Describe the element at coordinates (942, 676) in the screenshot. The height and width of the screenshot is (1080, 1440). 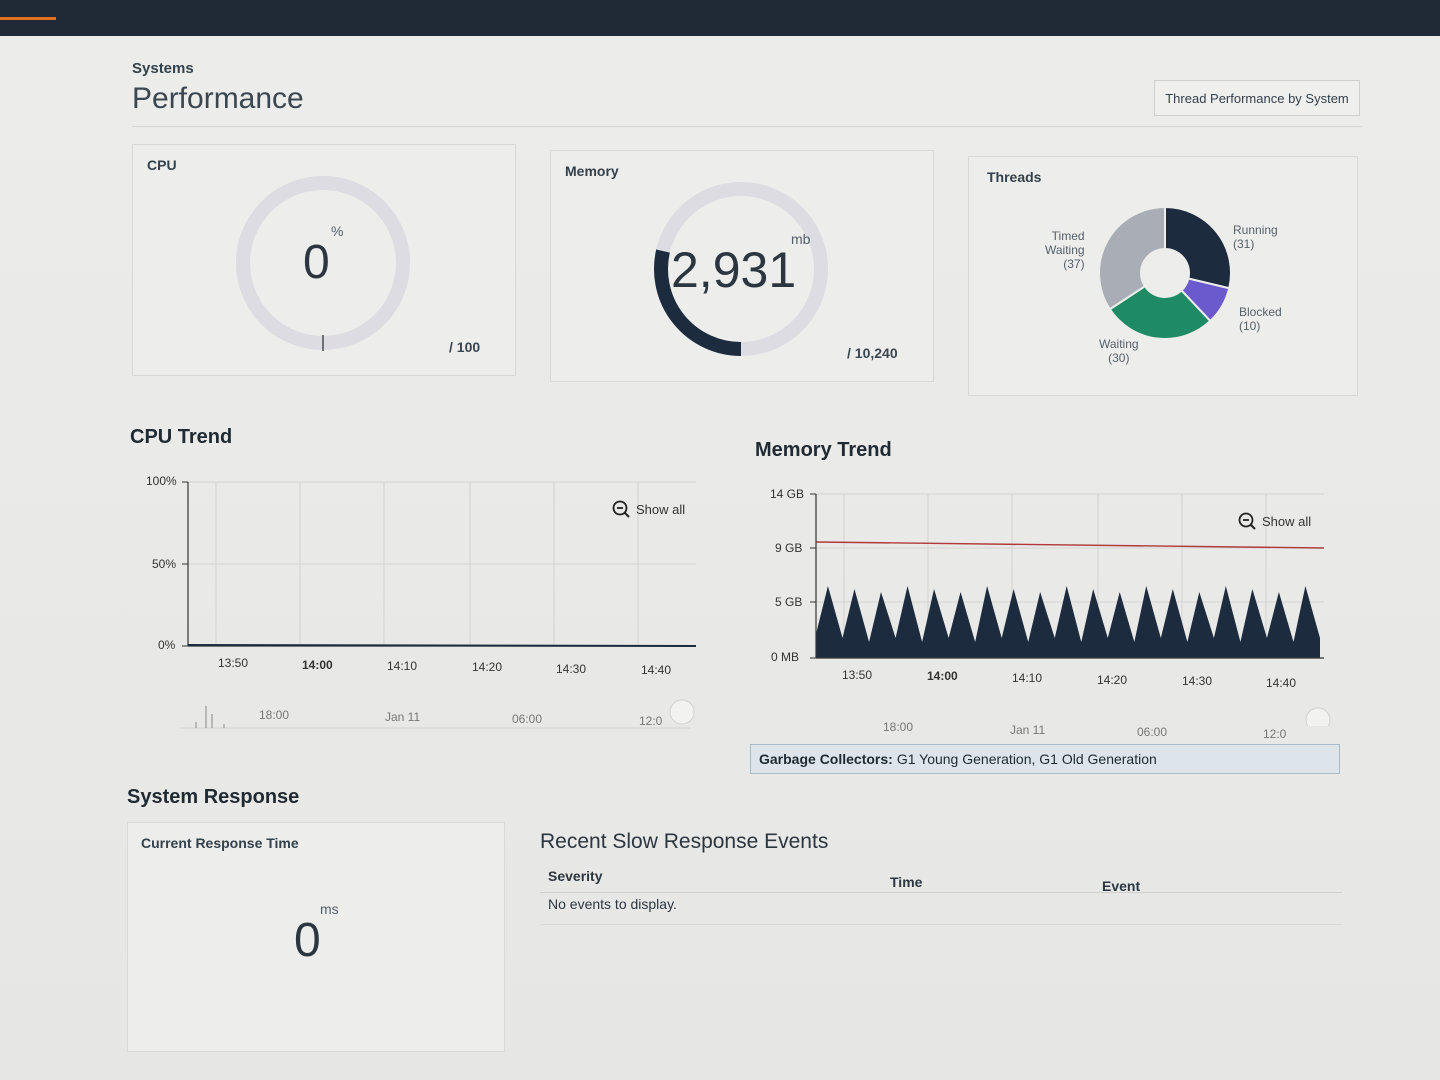
I see `mem-x-tick: 14:00` at that location.